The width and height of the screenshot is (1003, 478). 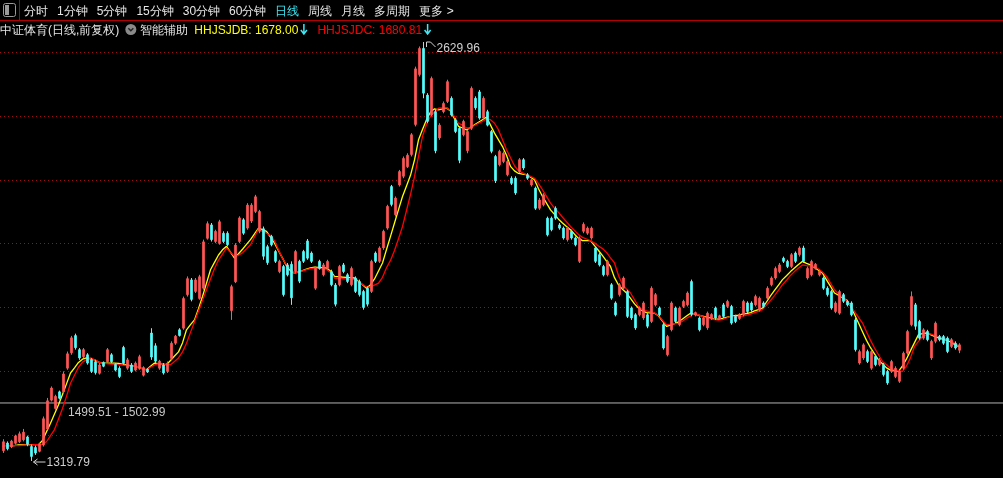 What do you see at coordinates (392, 11) in the screenshot?
I see `text: 多周期` at bounding box center [392, 11].